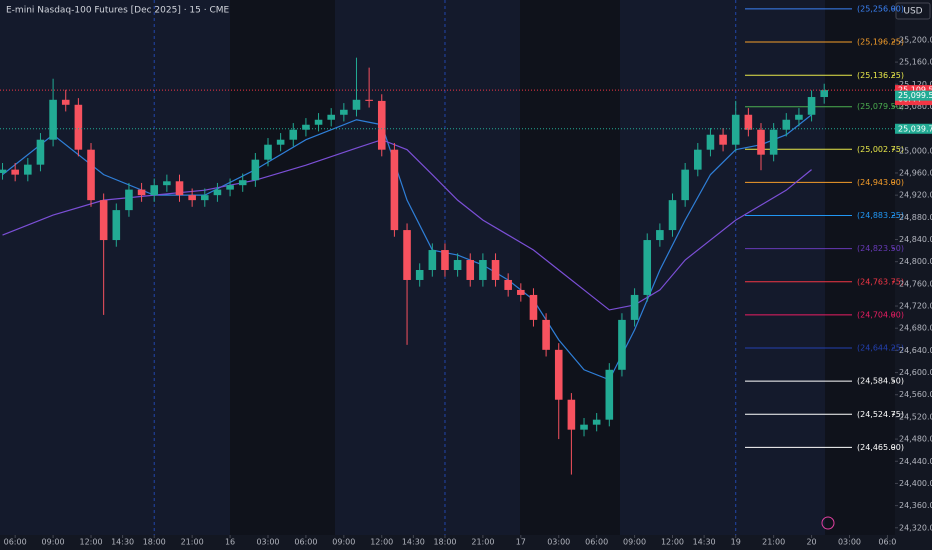 Image resolution: width=932 pixels, height=550 pixels. What do you see at coordinates (915, 217) in the screenshot?
I see `y-tick-label: 24,880.00` at bounding box center [915, 217].